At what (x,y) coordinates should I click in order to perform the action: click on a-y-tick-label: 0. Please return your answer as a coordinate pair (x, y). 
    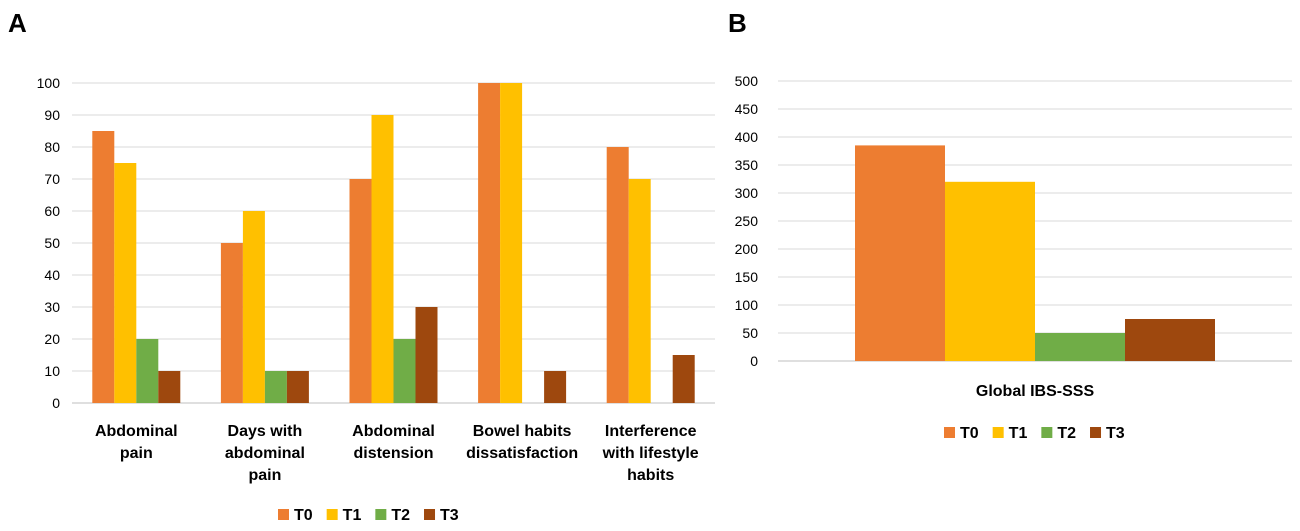
    Looking at the image, I should click on (56, 403).